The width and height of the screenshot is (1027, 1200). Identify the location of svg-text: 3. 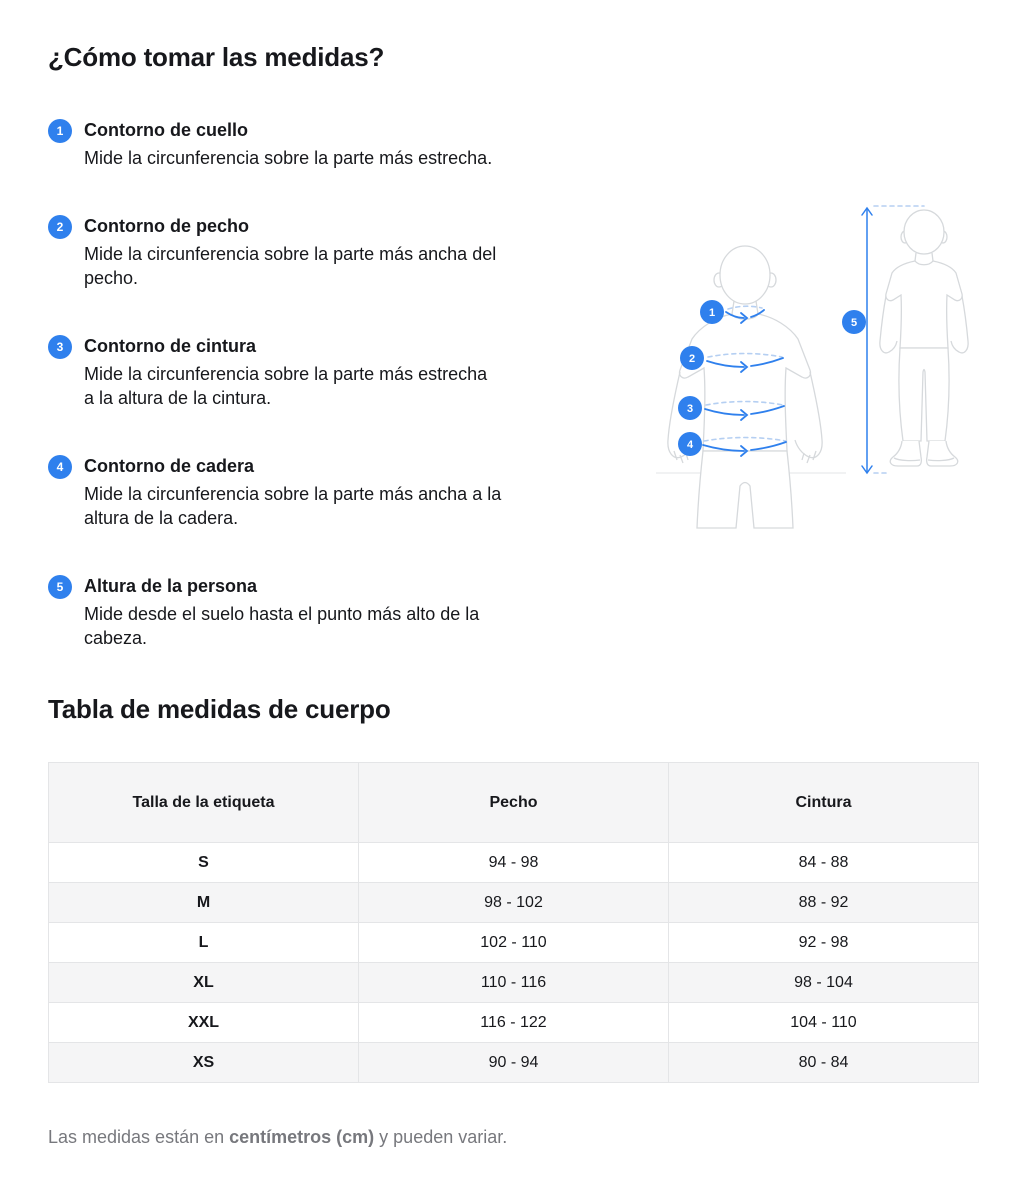
(690, 409).